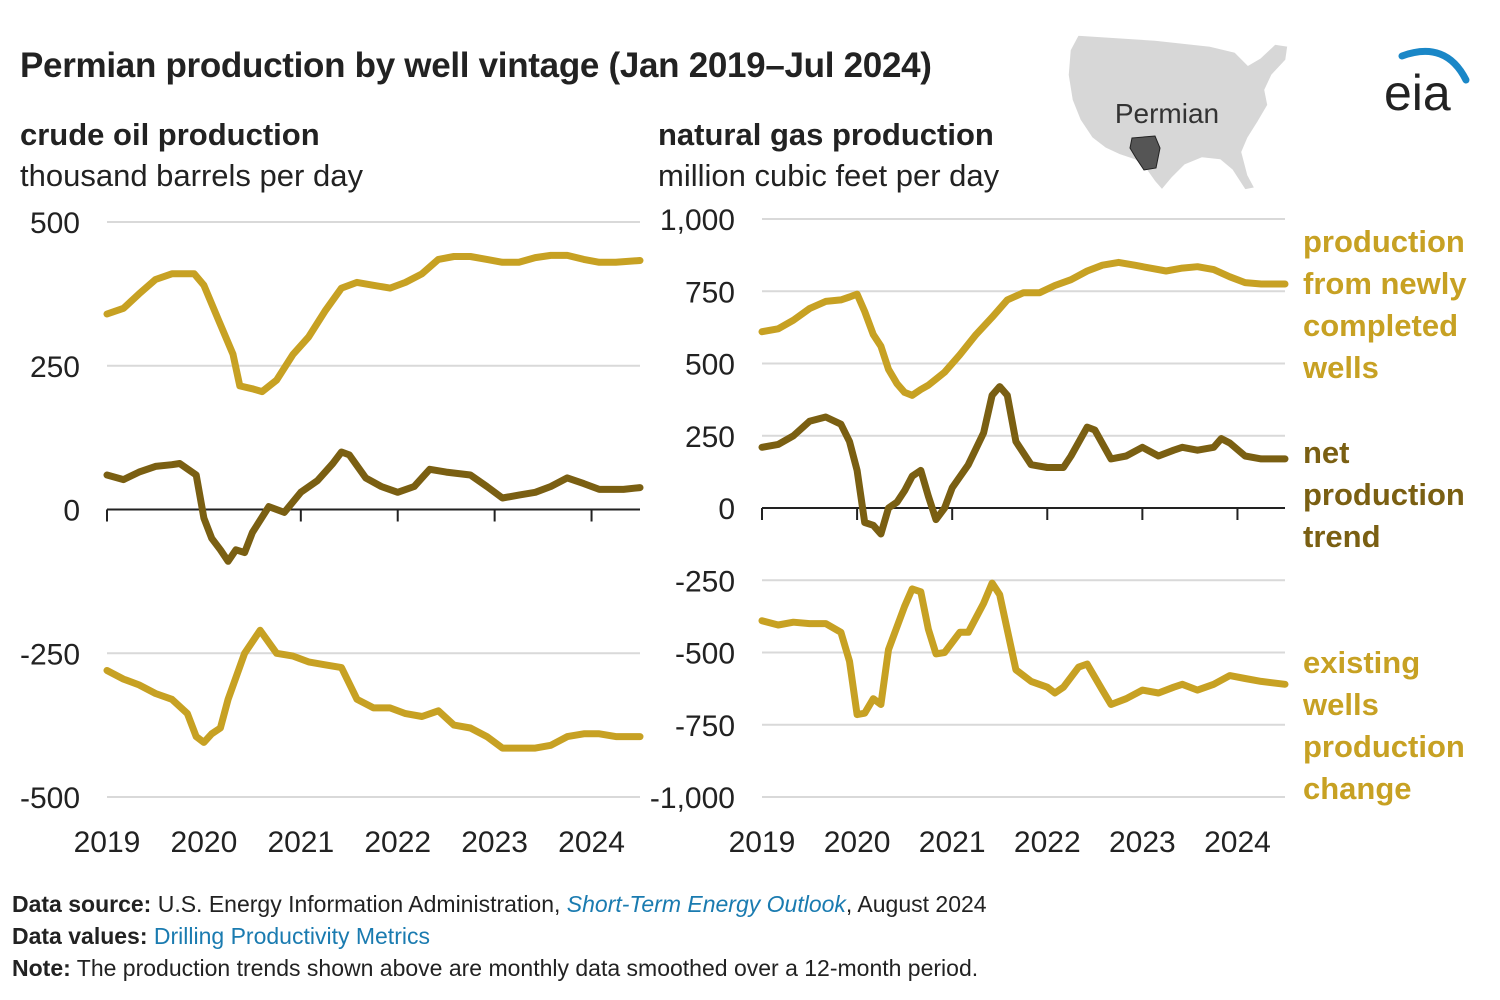  I want to click on label-line: net, so click(1326, 452).